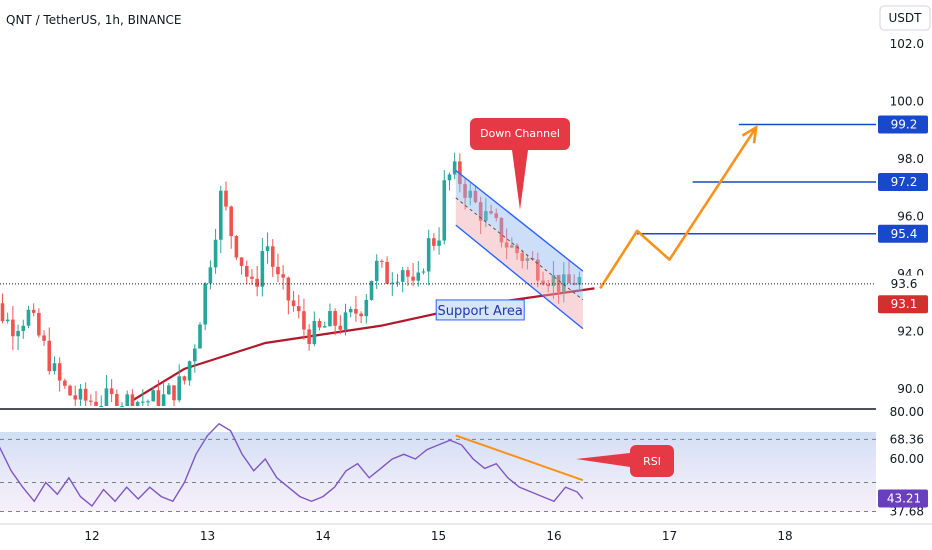  Describe the element at coordinates (519, 220) in the screenshot. I see `channel-upper-line` at that location.